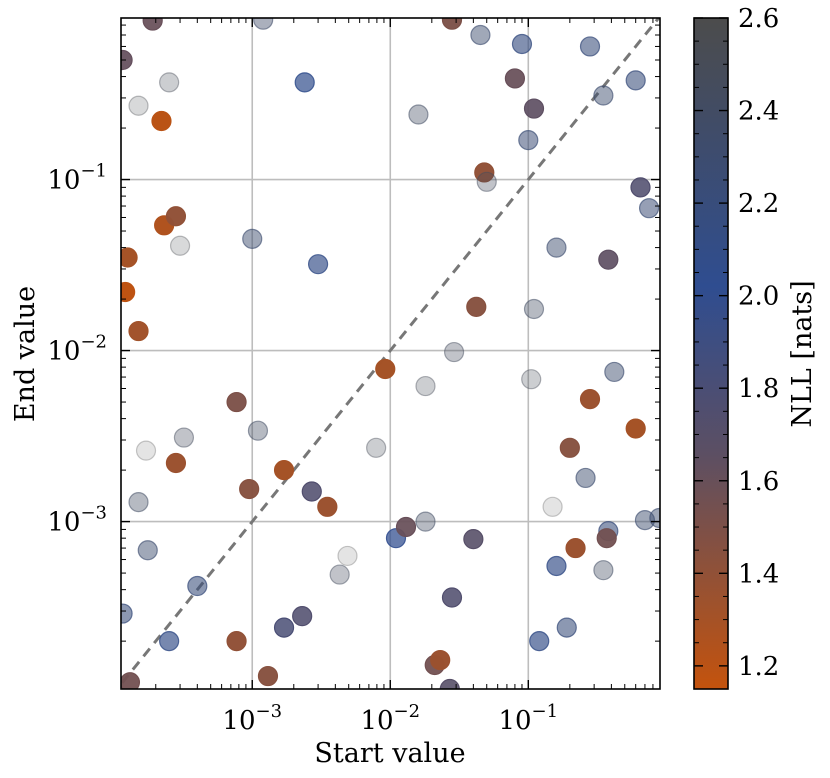  I want to click on y-axis-label: End value, so click(25, 354).